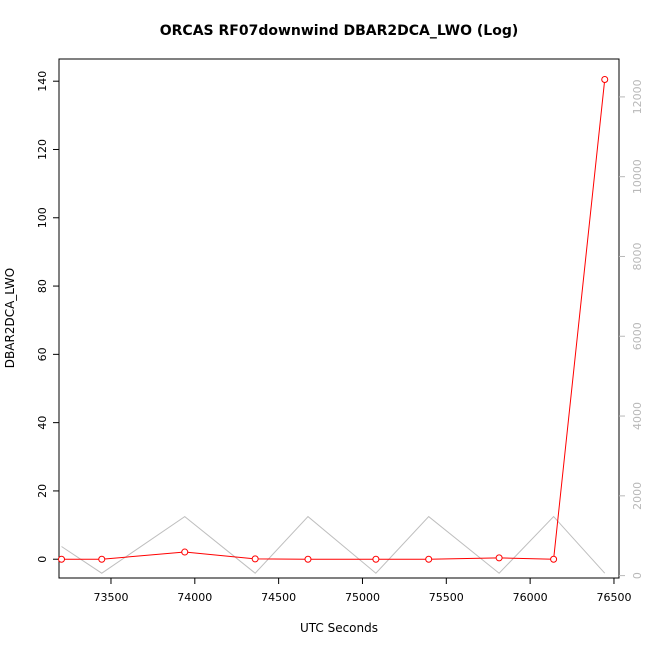  I want to click on x-axis-label: UTC Seconds, so click(339, 628).